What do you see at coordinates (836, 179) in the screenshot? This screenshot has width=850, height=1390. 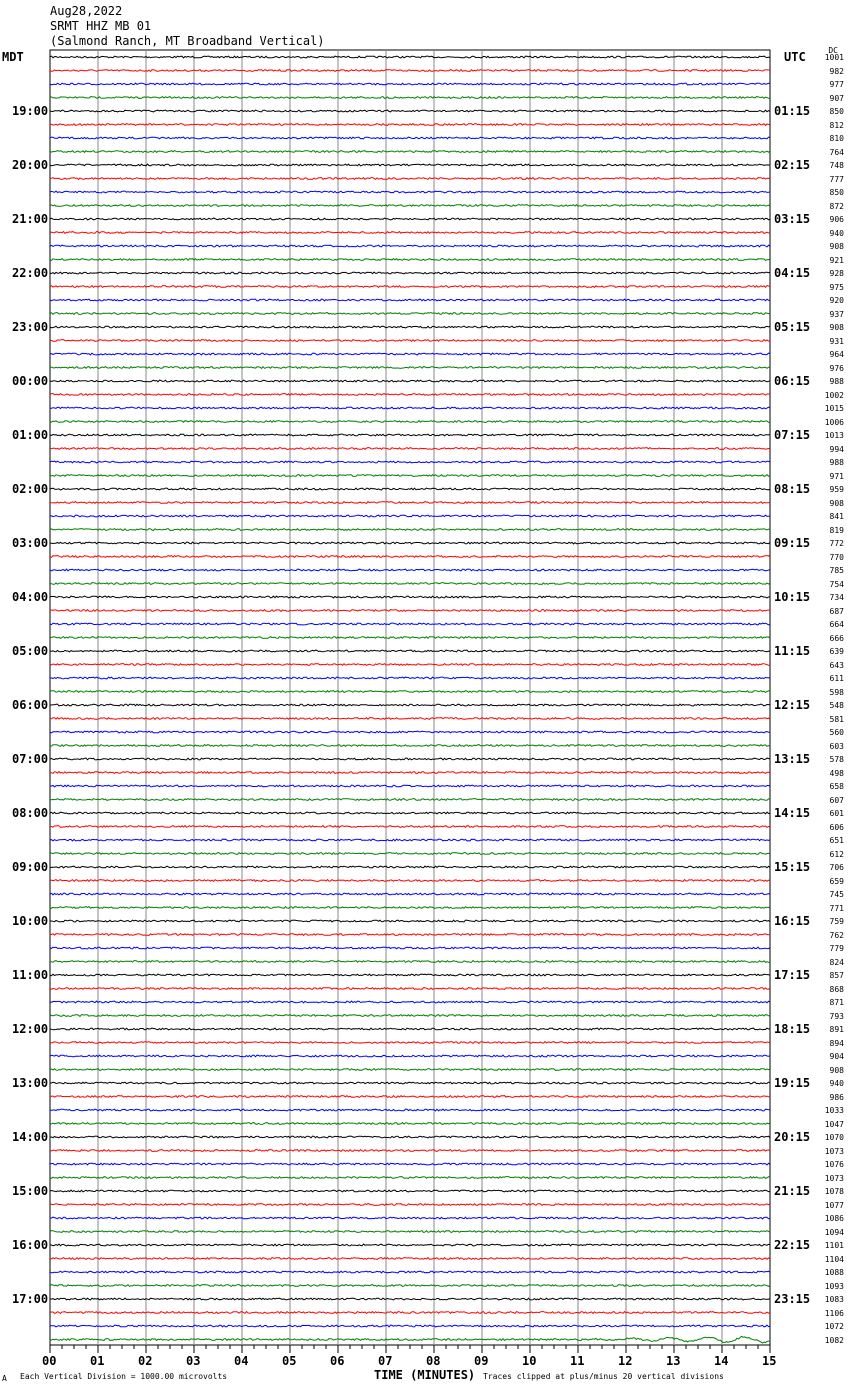 I see `dc-offset-value: 777` at bounding box center [836, 179].